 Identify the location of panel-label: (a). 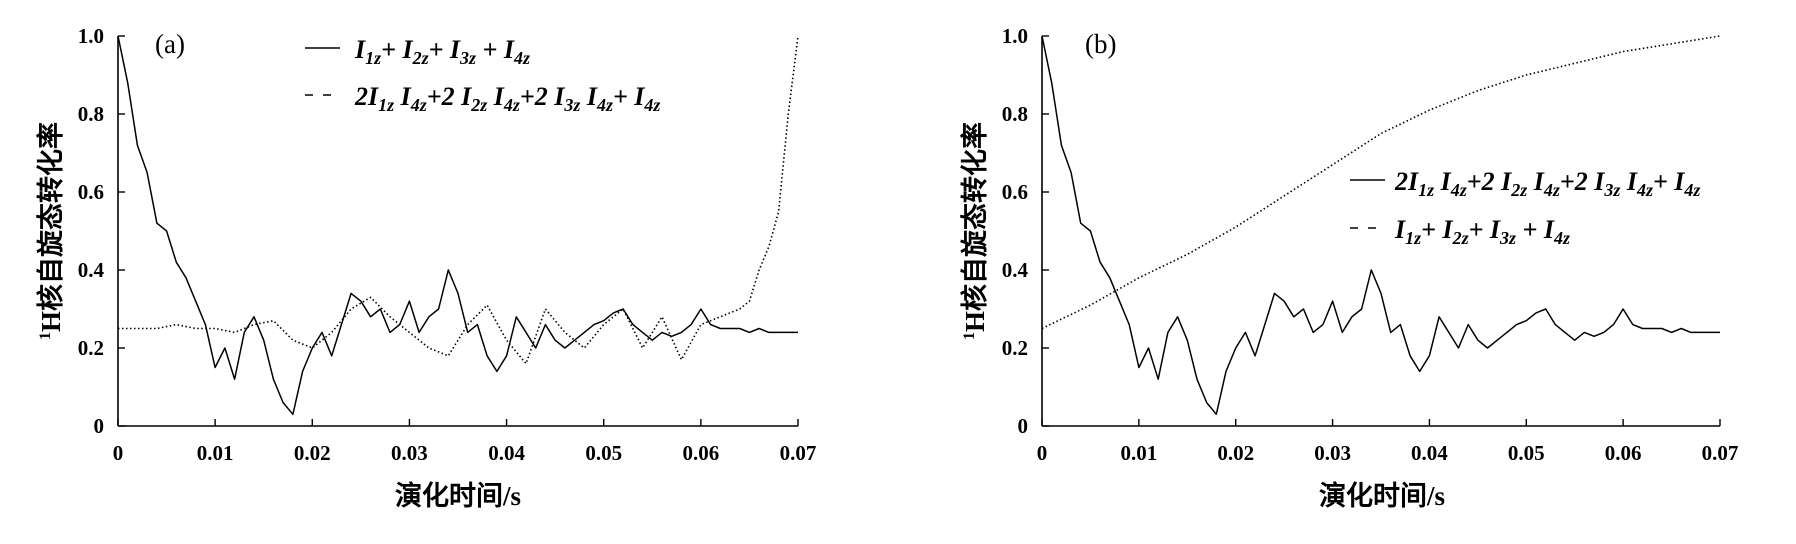
(170, 44).